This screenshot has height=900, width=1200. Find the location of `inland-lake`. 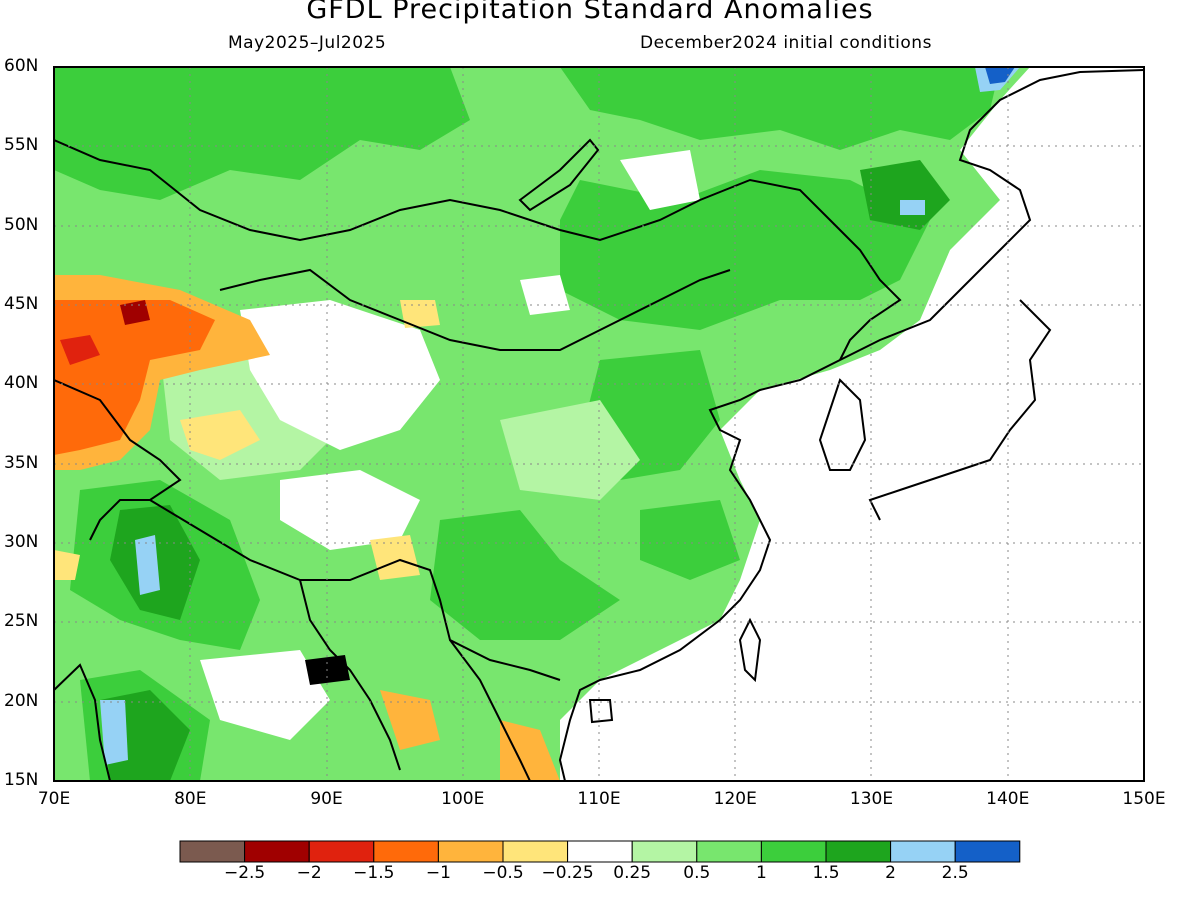

inland-lake is located at coordinates (559, 175).